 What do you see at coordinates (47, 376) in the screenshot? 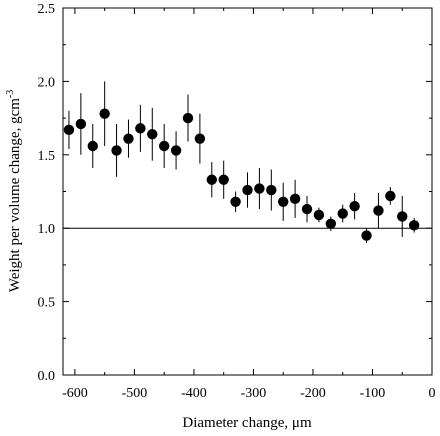
I see `y-tick-label: 0.0` at bounding box center [47, 376].